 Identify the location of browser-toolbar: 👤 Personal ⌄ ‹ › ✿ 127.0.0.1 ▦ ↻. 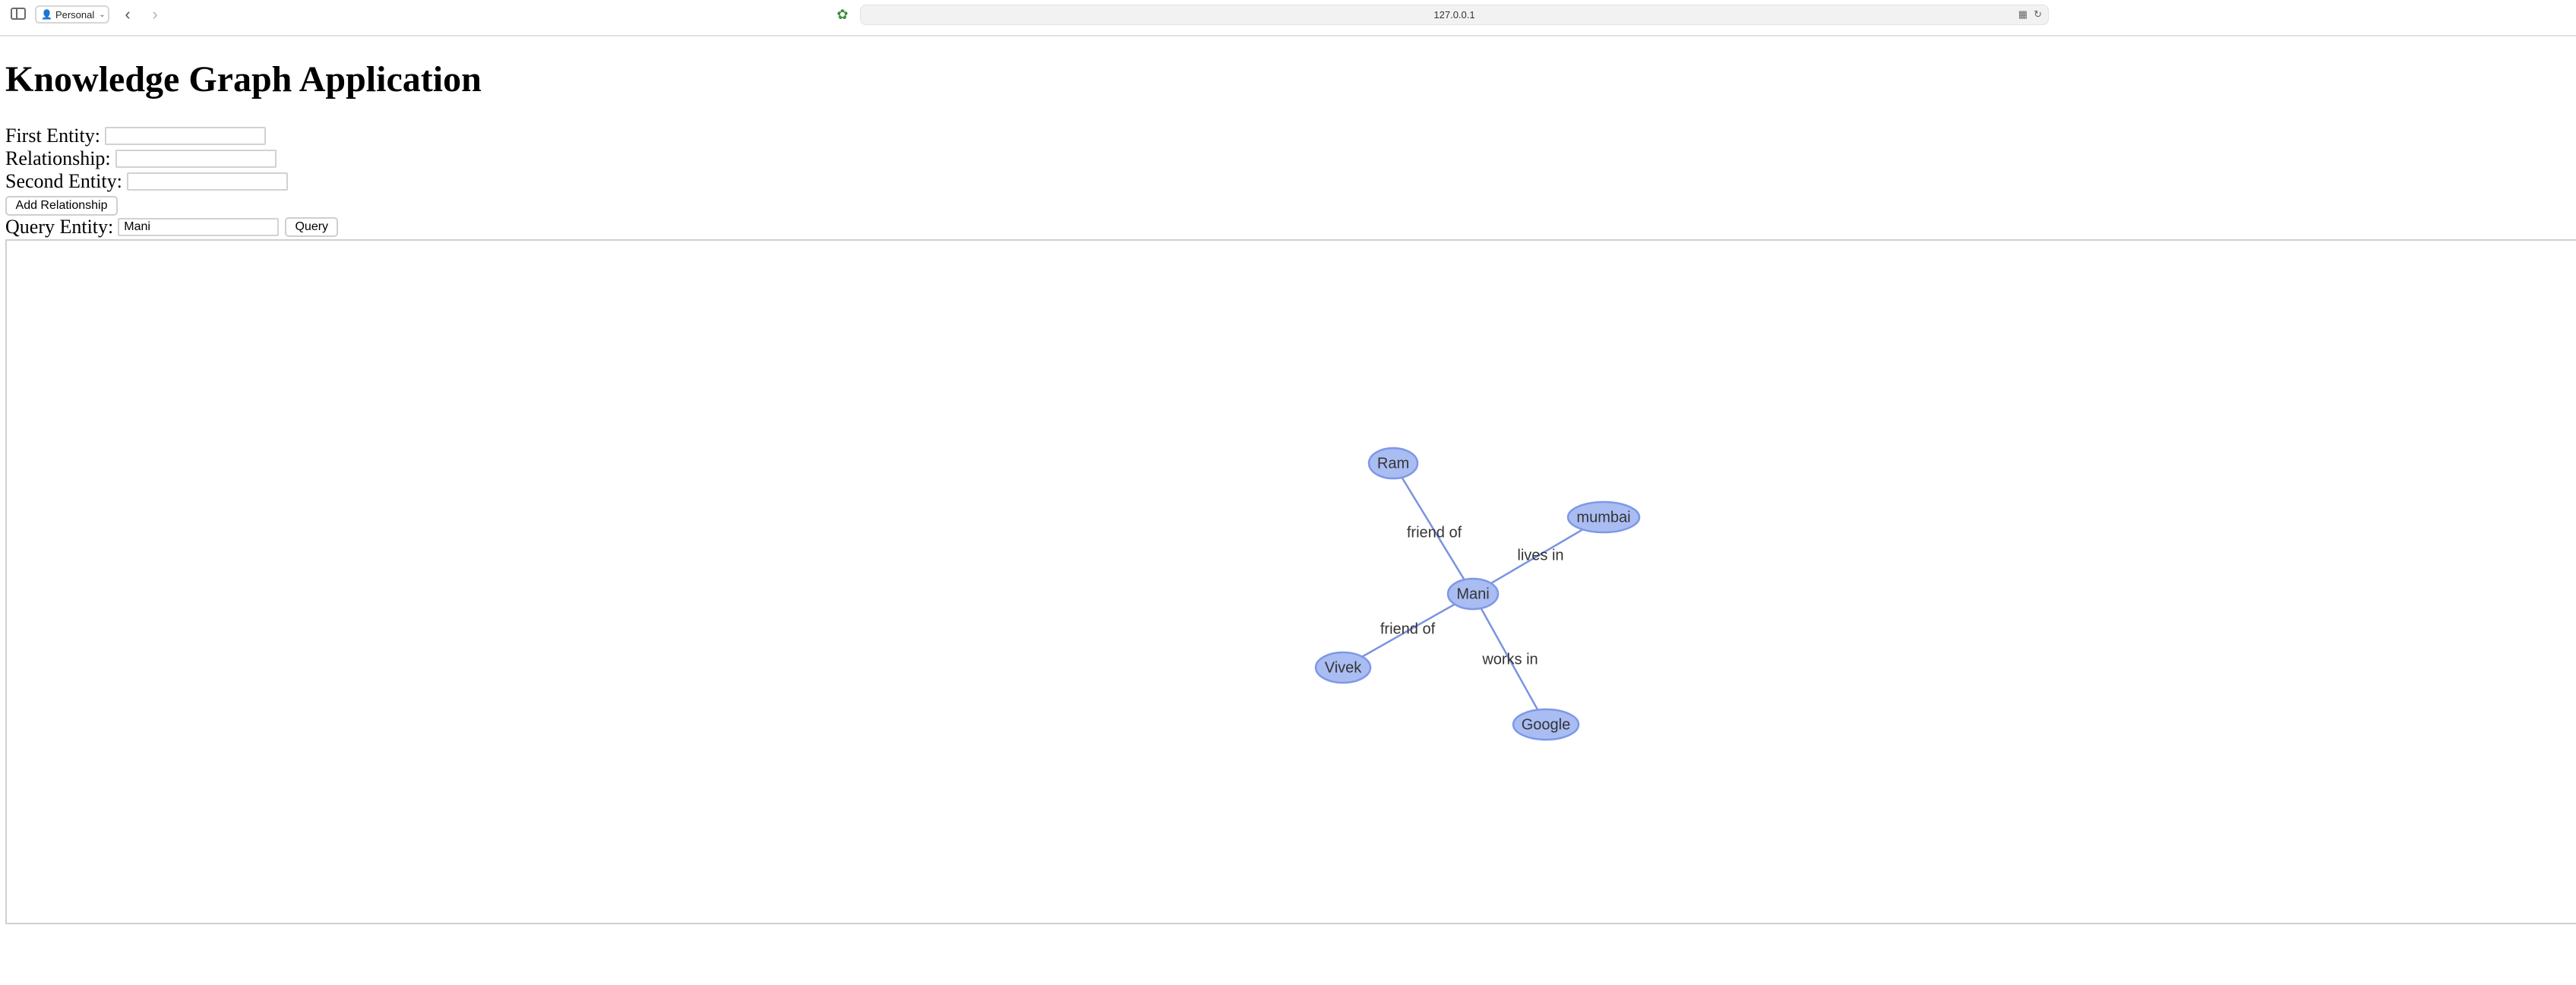
(1288, 18).